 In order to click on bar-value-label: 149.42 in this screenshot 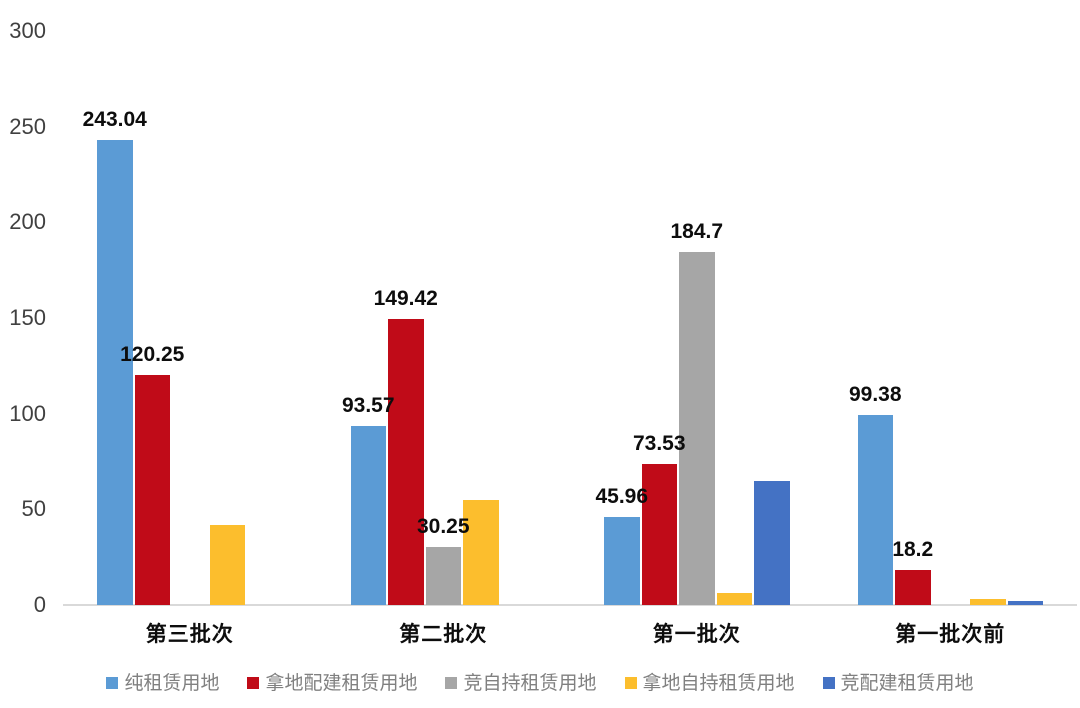, I will do `click(405, 299)`.